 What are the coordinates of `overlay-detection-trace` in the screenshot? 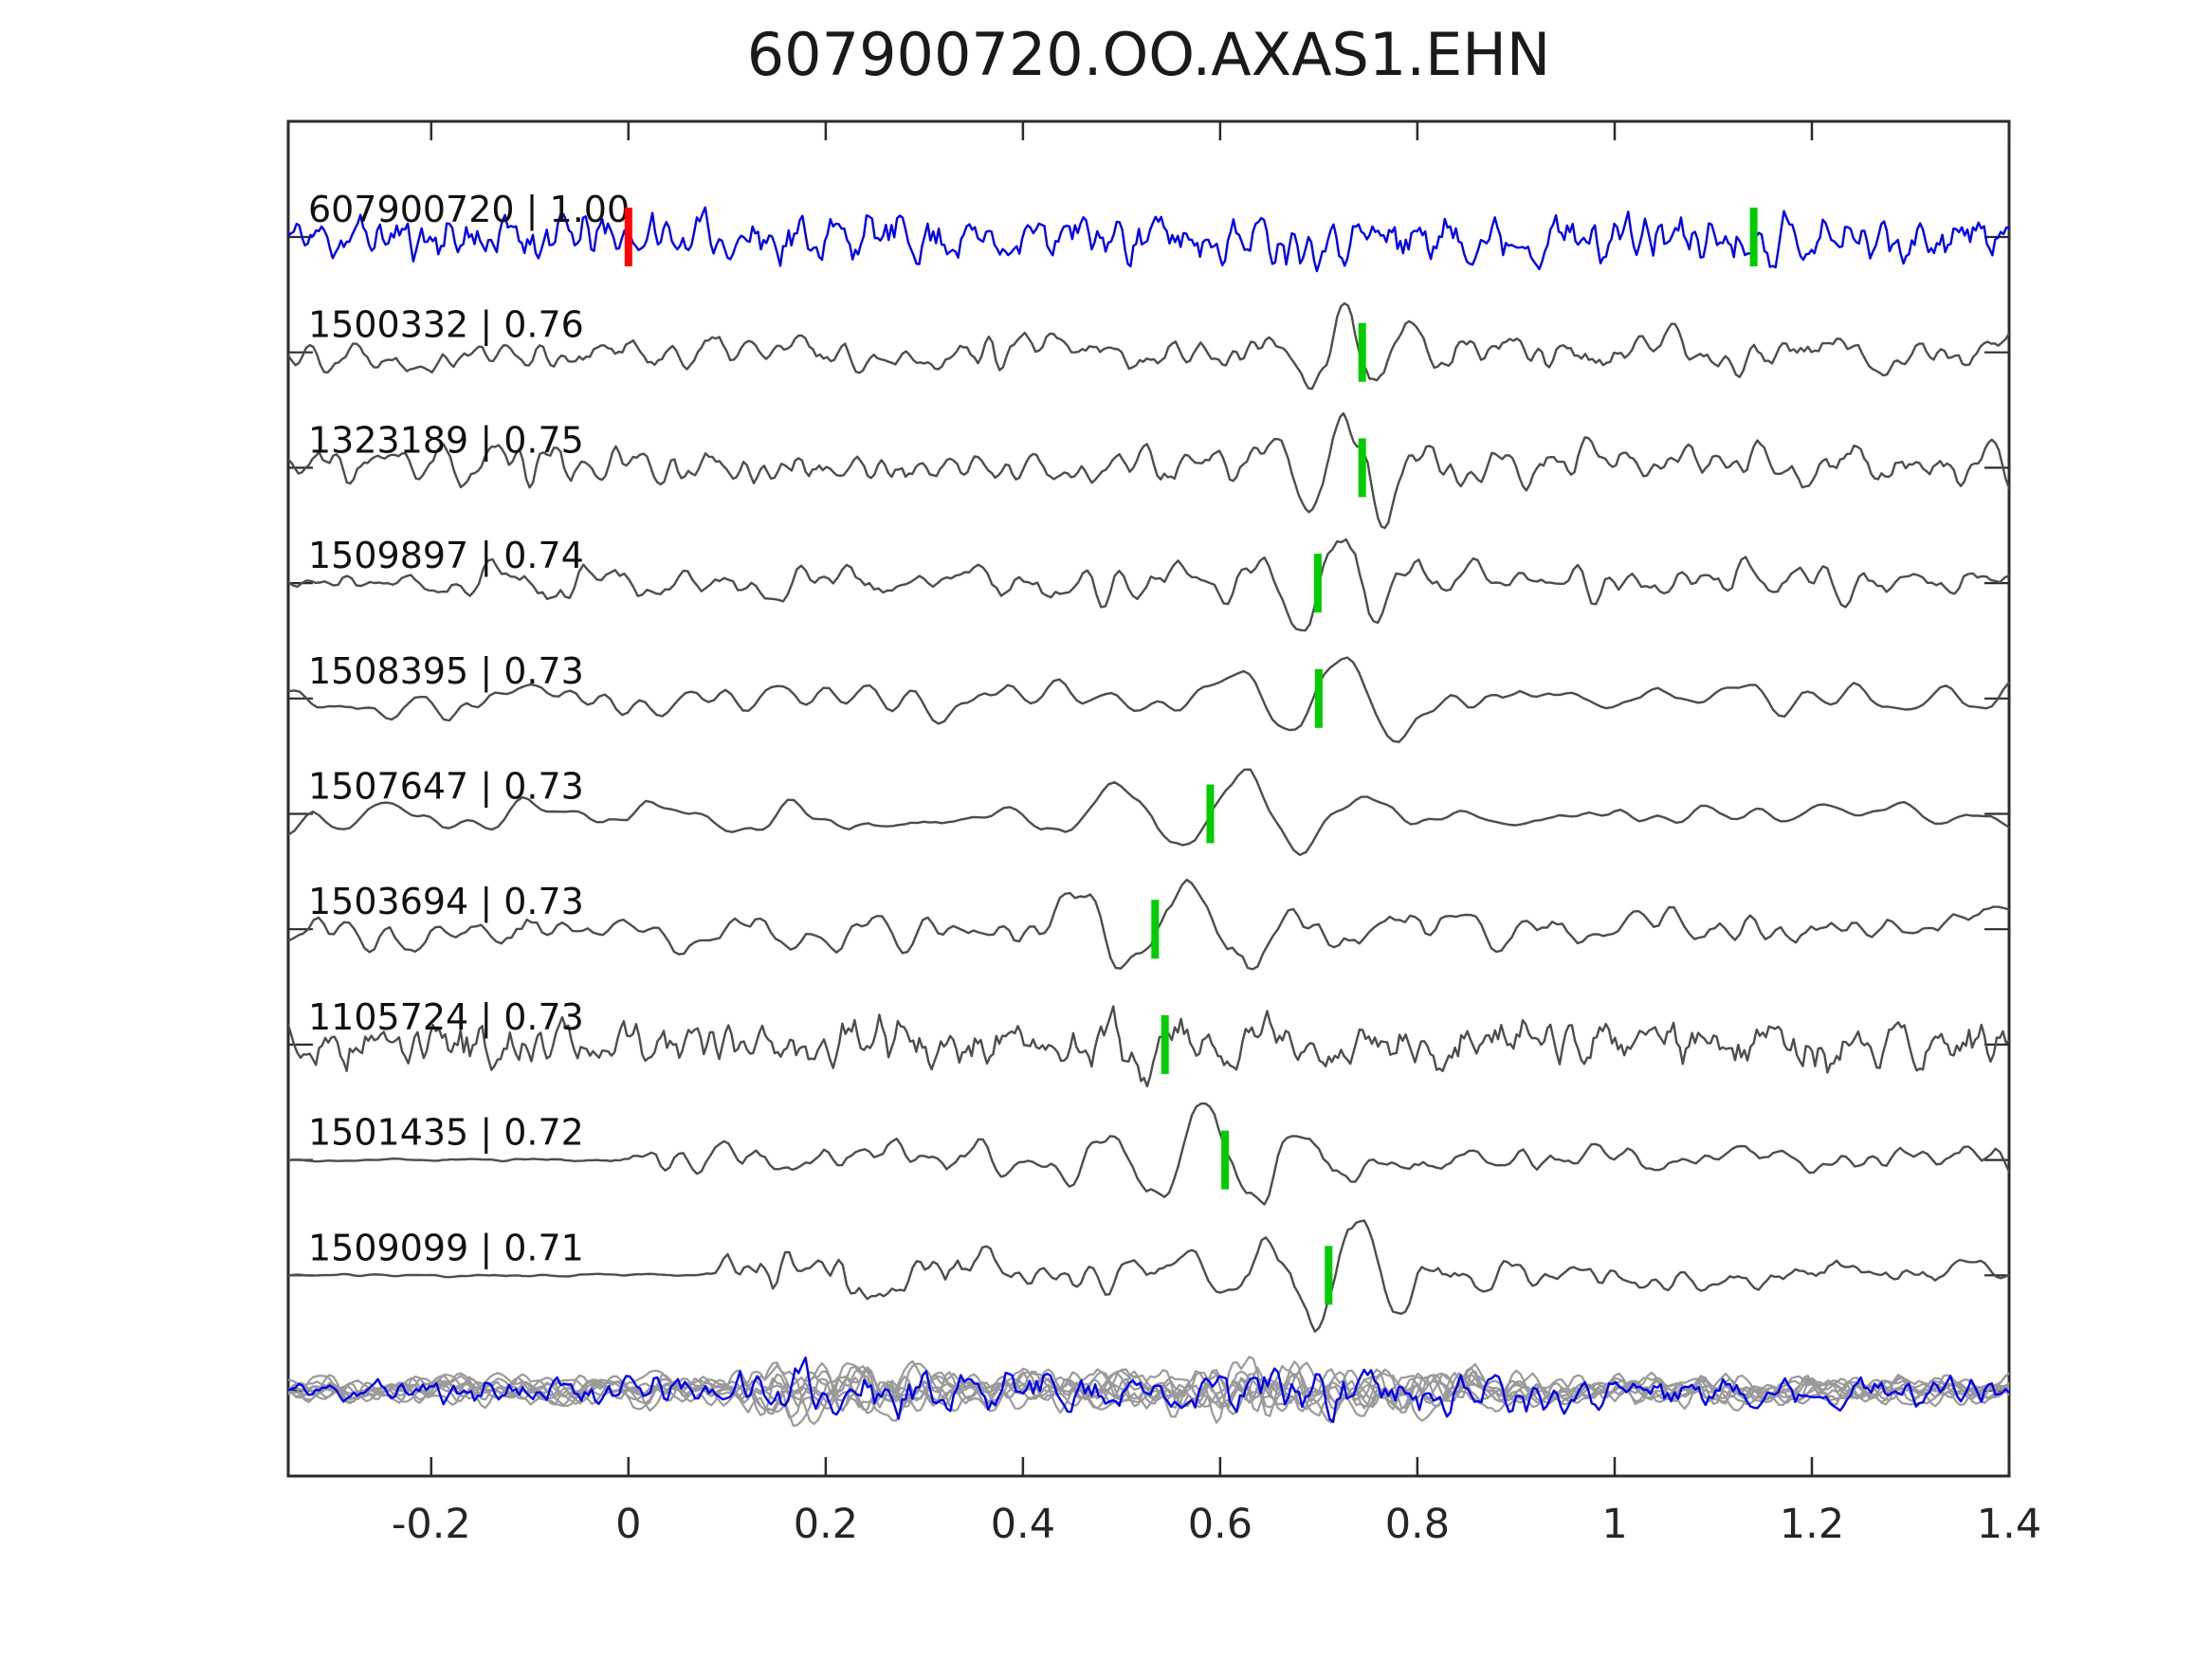 It's located at (1148, 1388).